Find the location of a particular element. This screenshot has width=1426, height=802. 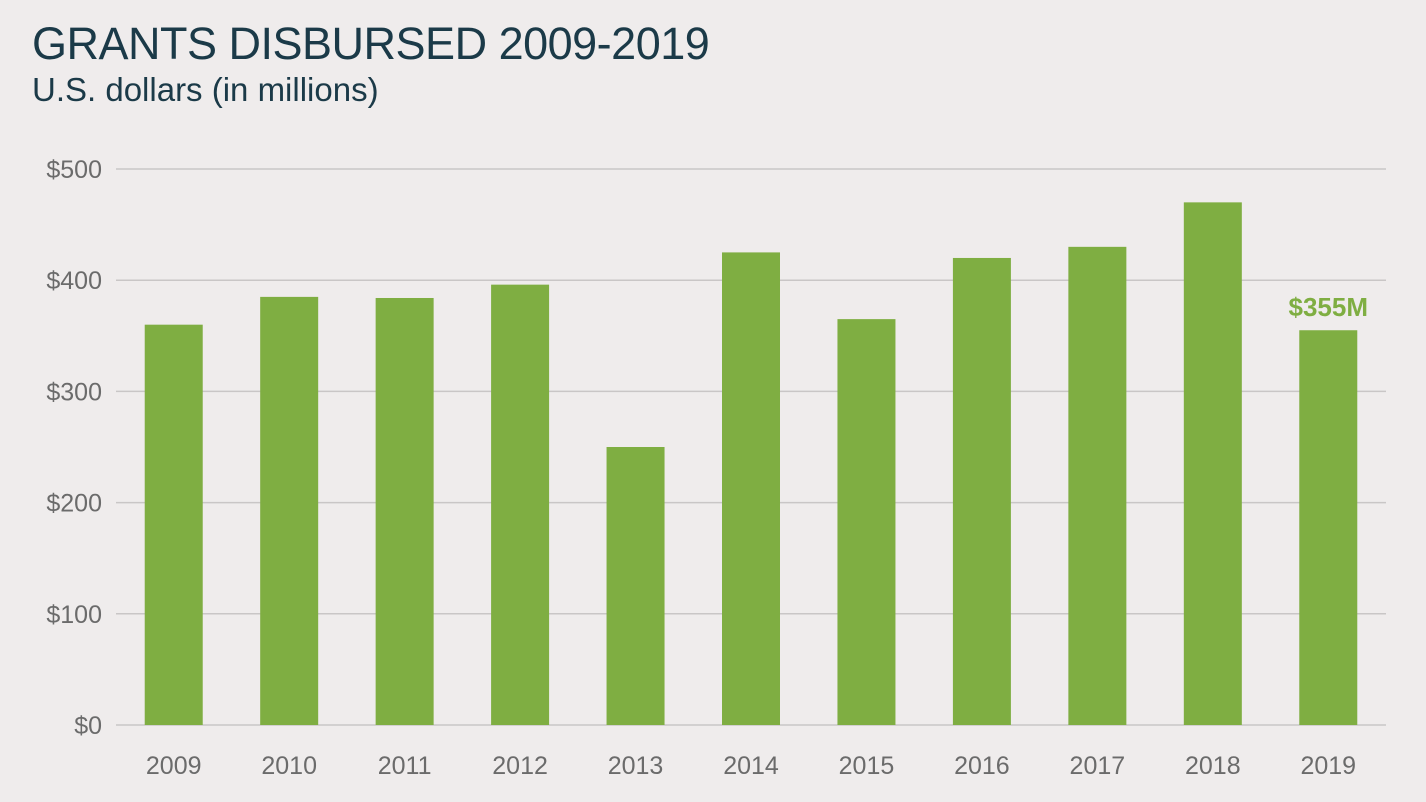

y-tick-label: $400 is located at coordinates (74, 281).